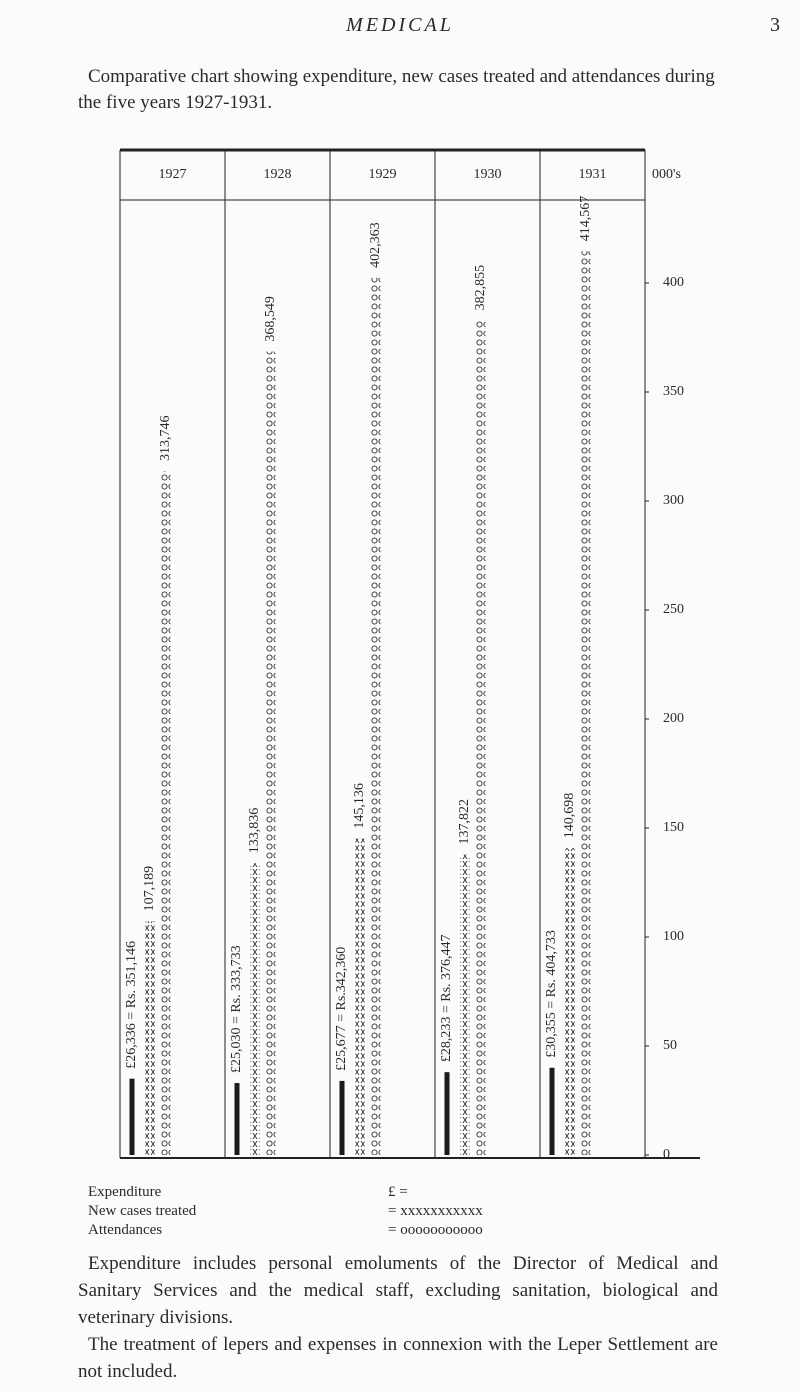  Describe the element at coordinates (435, 1230) in the screenshot. I see `legend-symbol: = ooooooooooo` at that location.